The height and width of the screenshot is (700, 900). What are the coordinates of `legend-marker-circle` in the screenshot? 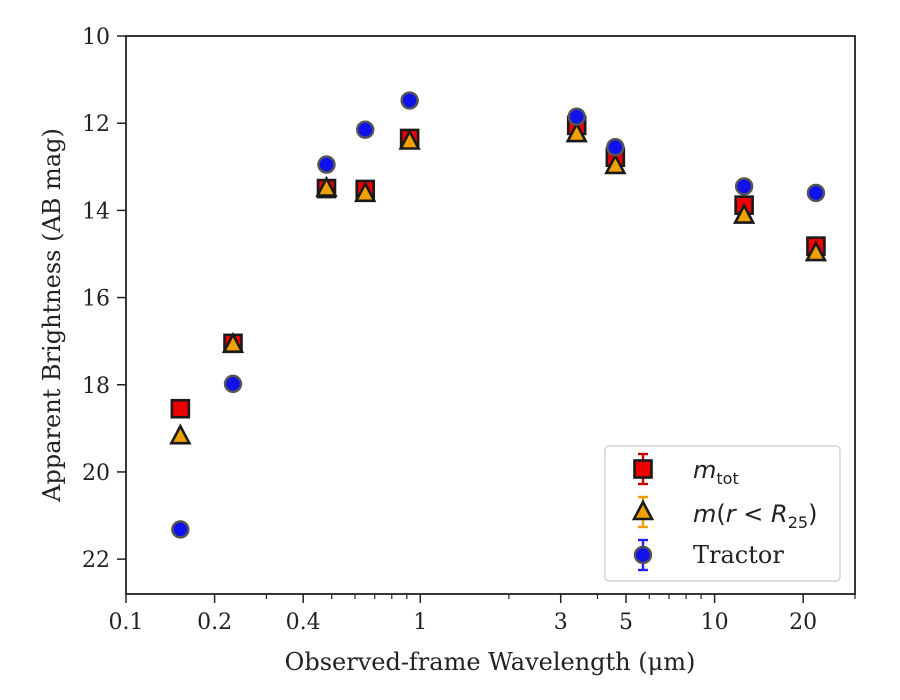 It's located at (643, 555).